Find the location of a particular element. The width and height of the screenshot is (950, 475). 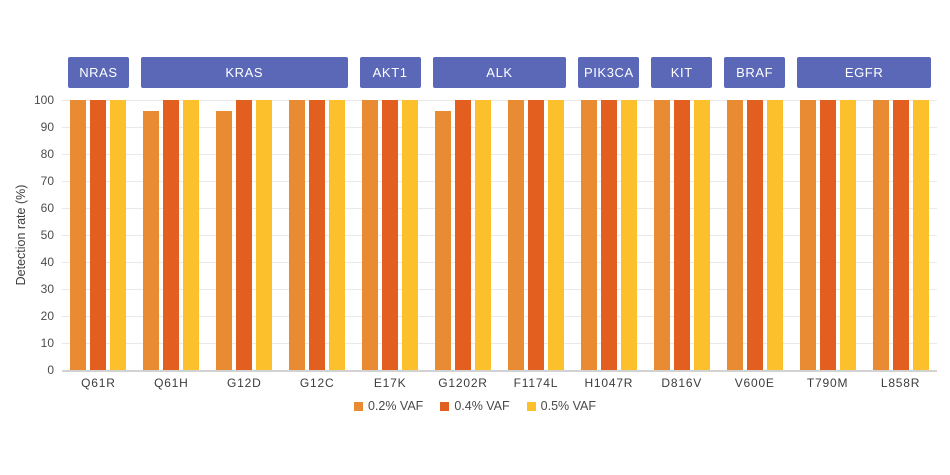

bar-G12C-0.4 is located at coordinates (317, 235).